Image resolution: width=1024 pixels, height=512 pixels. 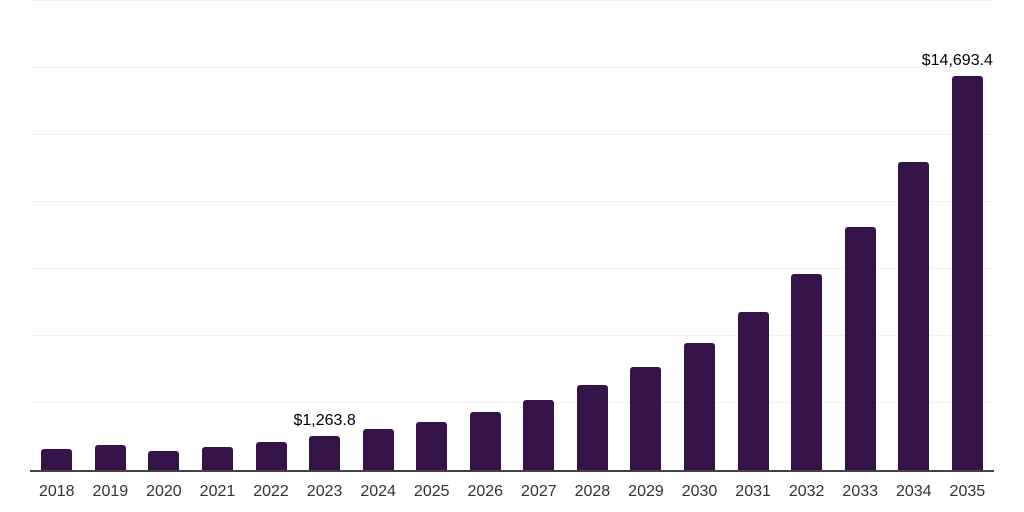 I want to click on bar-2027, so click(x=539, y=435).